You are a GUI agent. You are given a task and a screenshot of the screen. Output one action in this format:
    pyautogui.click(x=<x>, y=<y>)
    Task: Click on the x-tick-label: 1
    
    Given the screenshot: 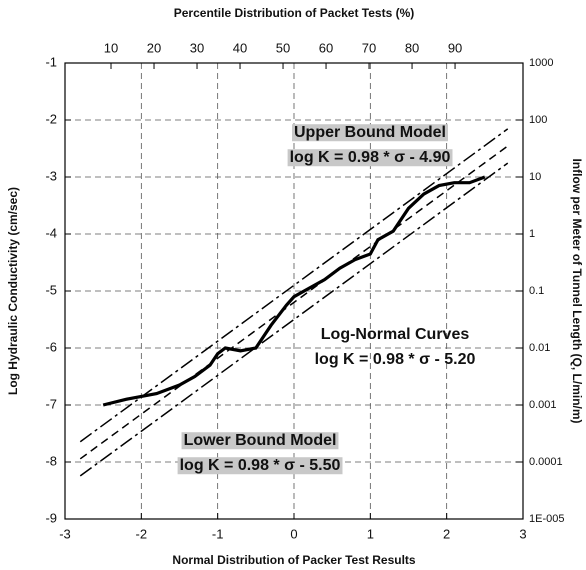 What is the action you would take?
    pyautogui.click(x=370, y=533)
    